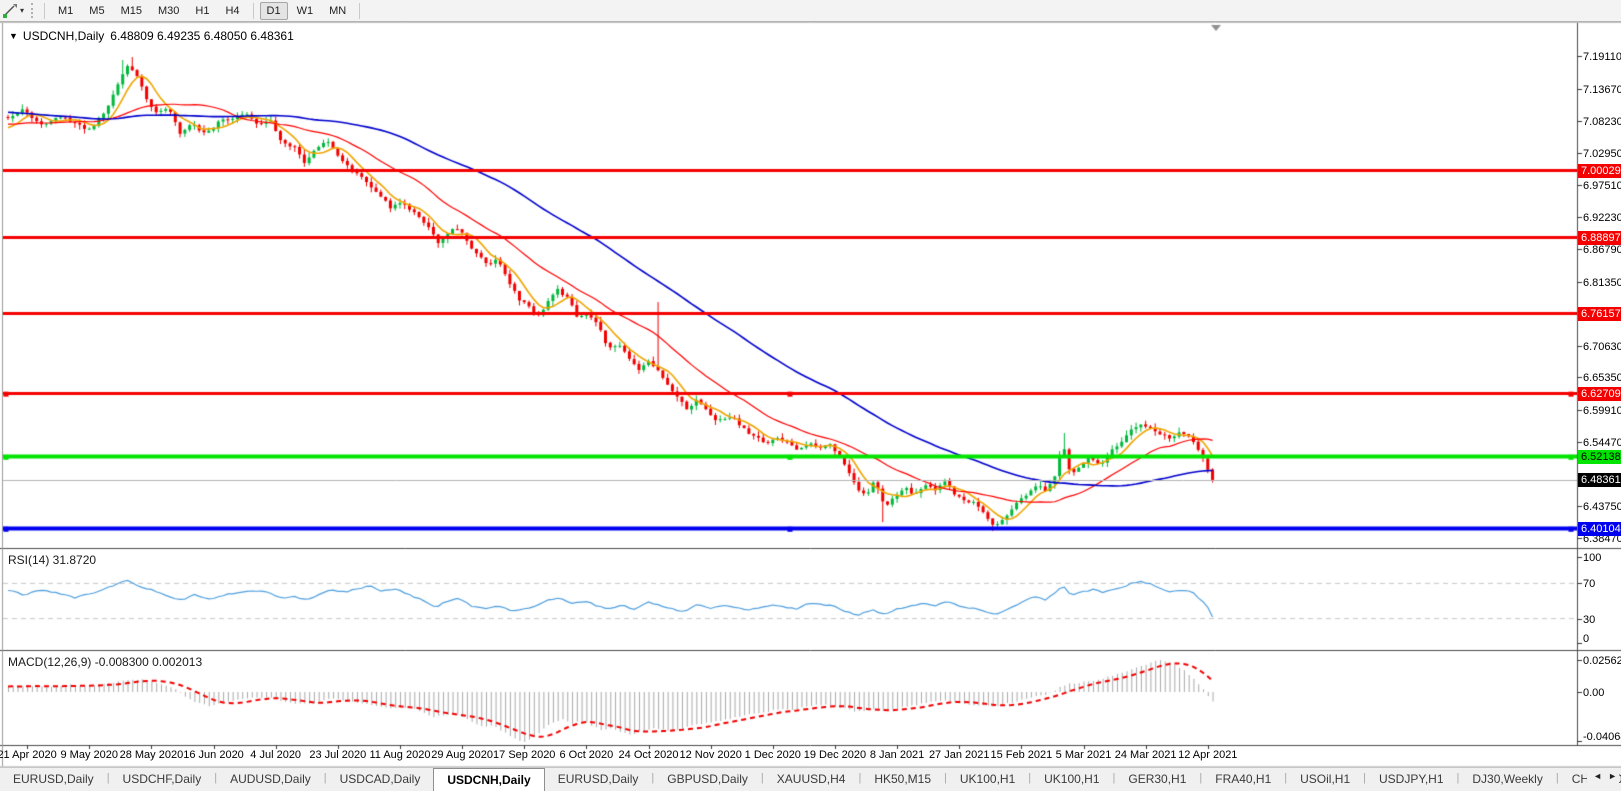 This screenshot has width=1621, height=791. What do you see at coordinates (1602, 186) in the screenshot?
I see `price-axis-label: 6.97510` at bounding box center [1602, 186].